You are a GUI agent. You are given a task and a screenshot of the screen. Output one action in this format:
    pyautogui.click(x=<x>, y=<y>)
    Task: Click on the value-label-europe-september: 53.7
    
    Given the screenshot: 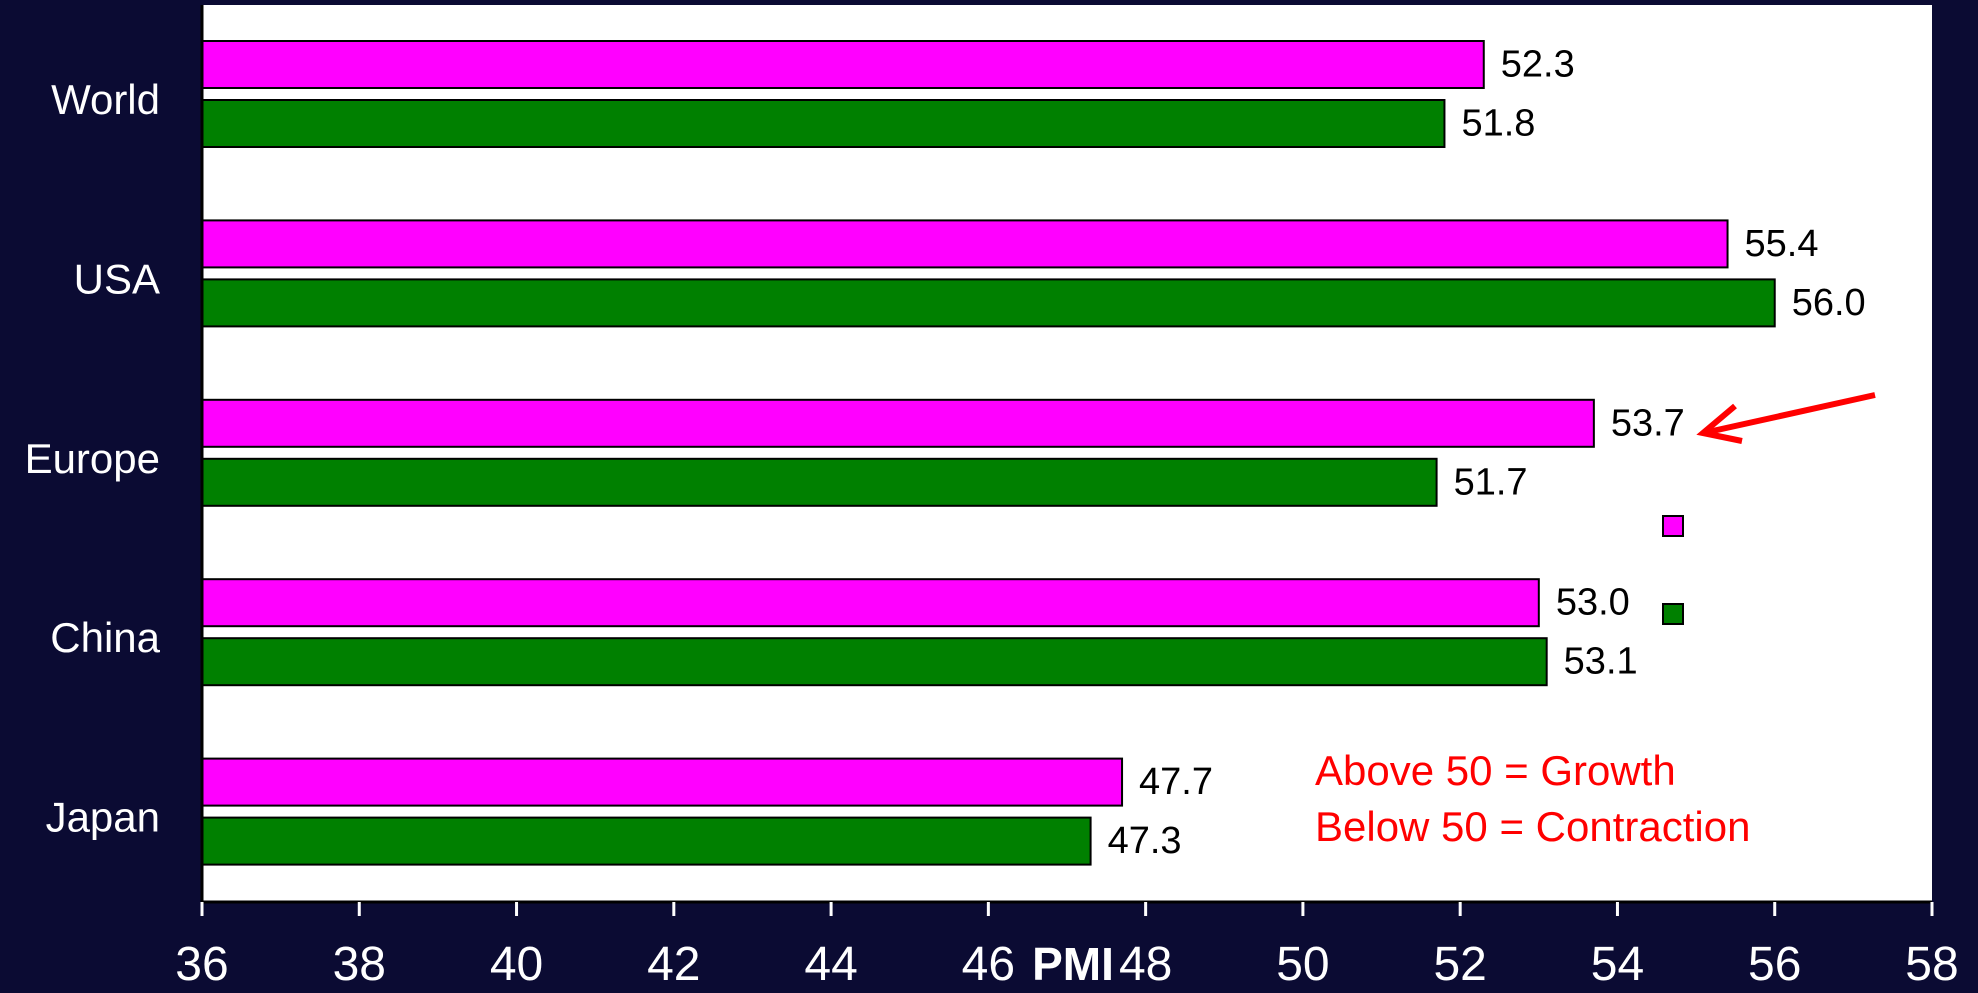 What is the action you would take?
    pyautogui.click(x=1648, y=423)
    